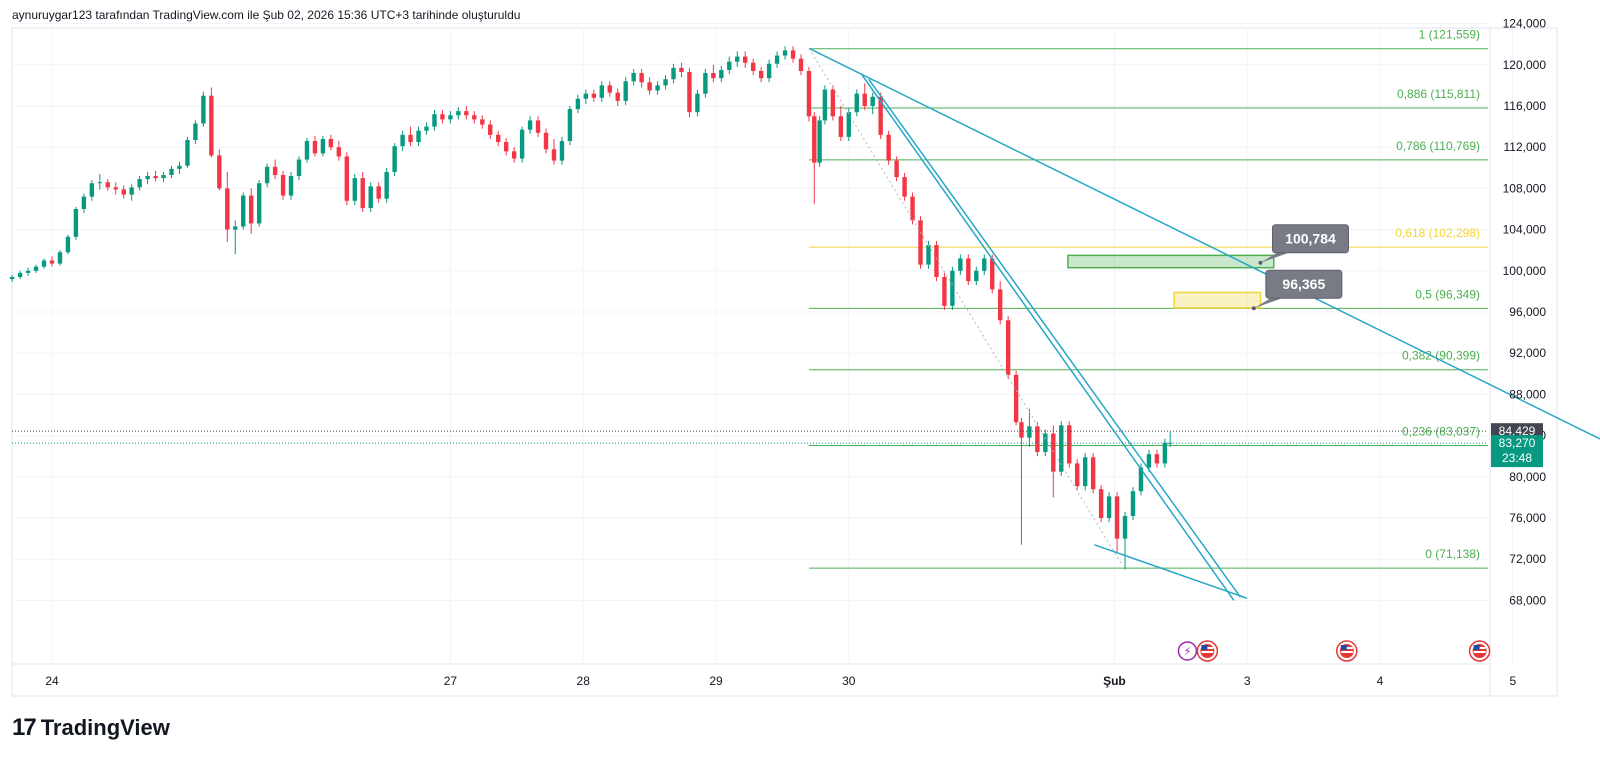 Image resolution: width=1600 pixels, height=776 pixels. Describe the element at coordinates (1380, 681) in the screenshot. I see `time-tick-label: 4` at that location.